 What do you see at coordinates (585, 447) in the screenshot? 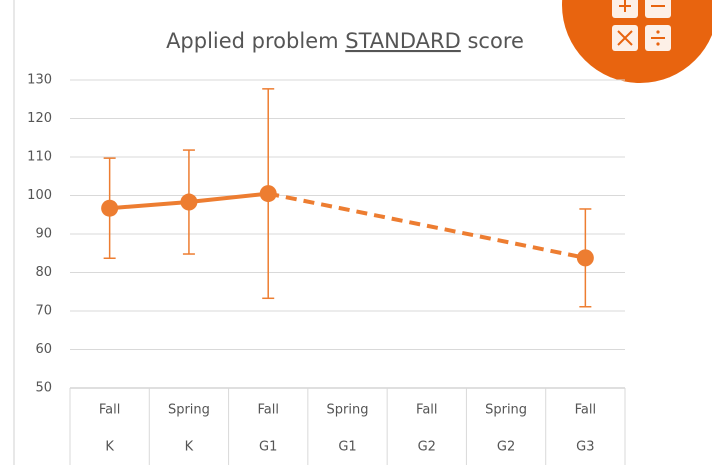
I see `x-group-label: G3` at bounding box center [585, 447].